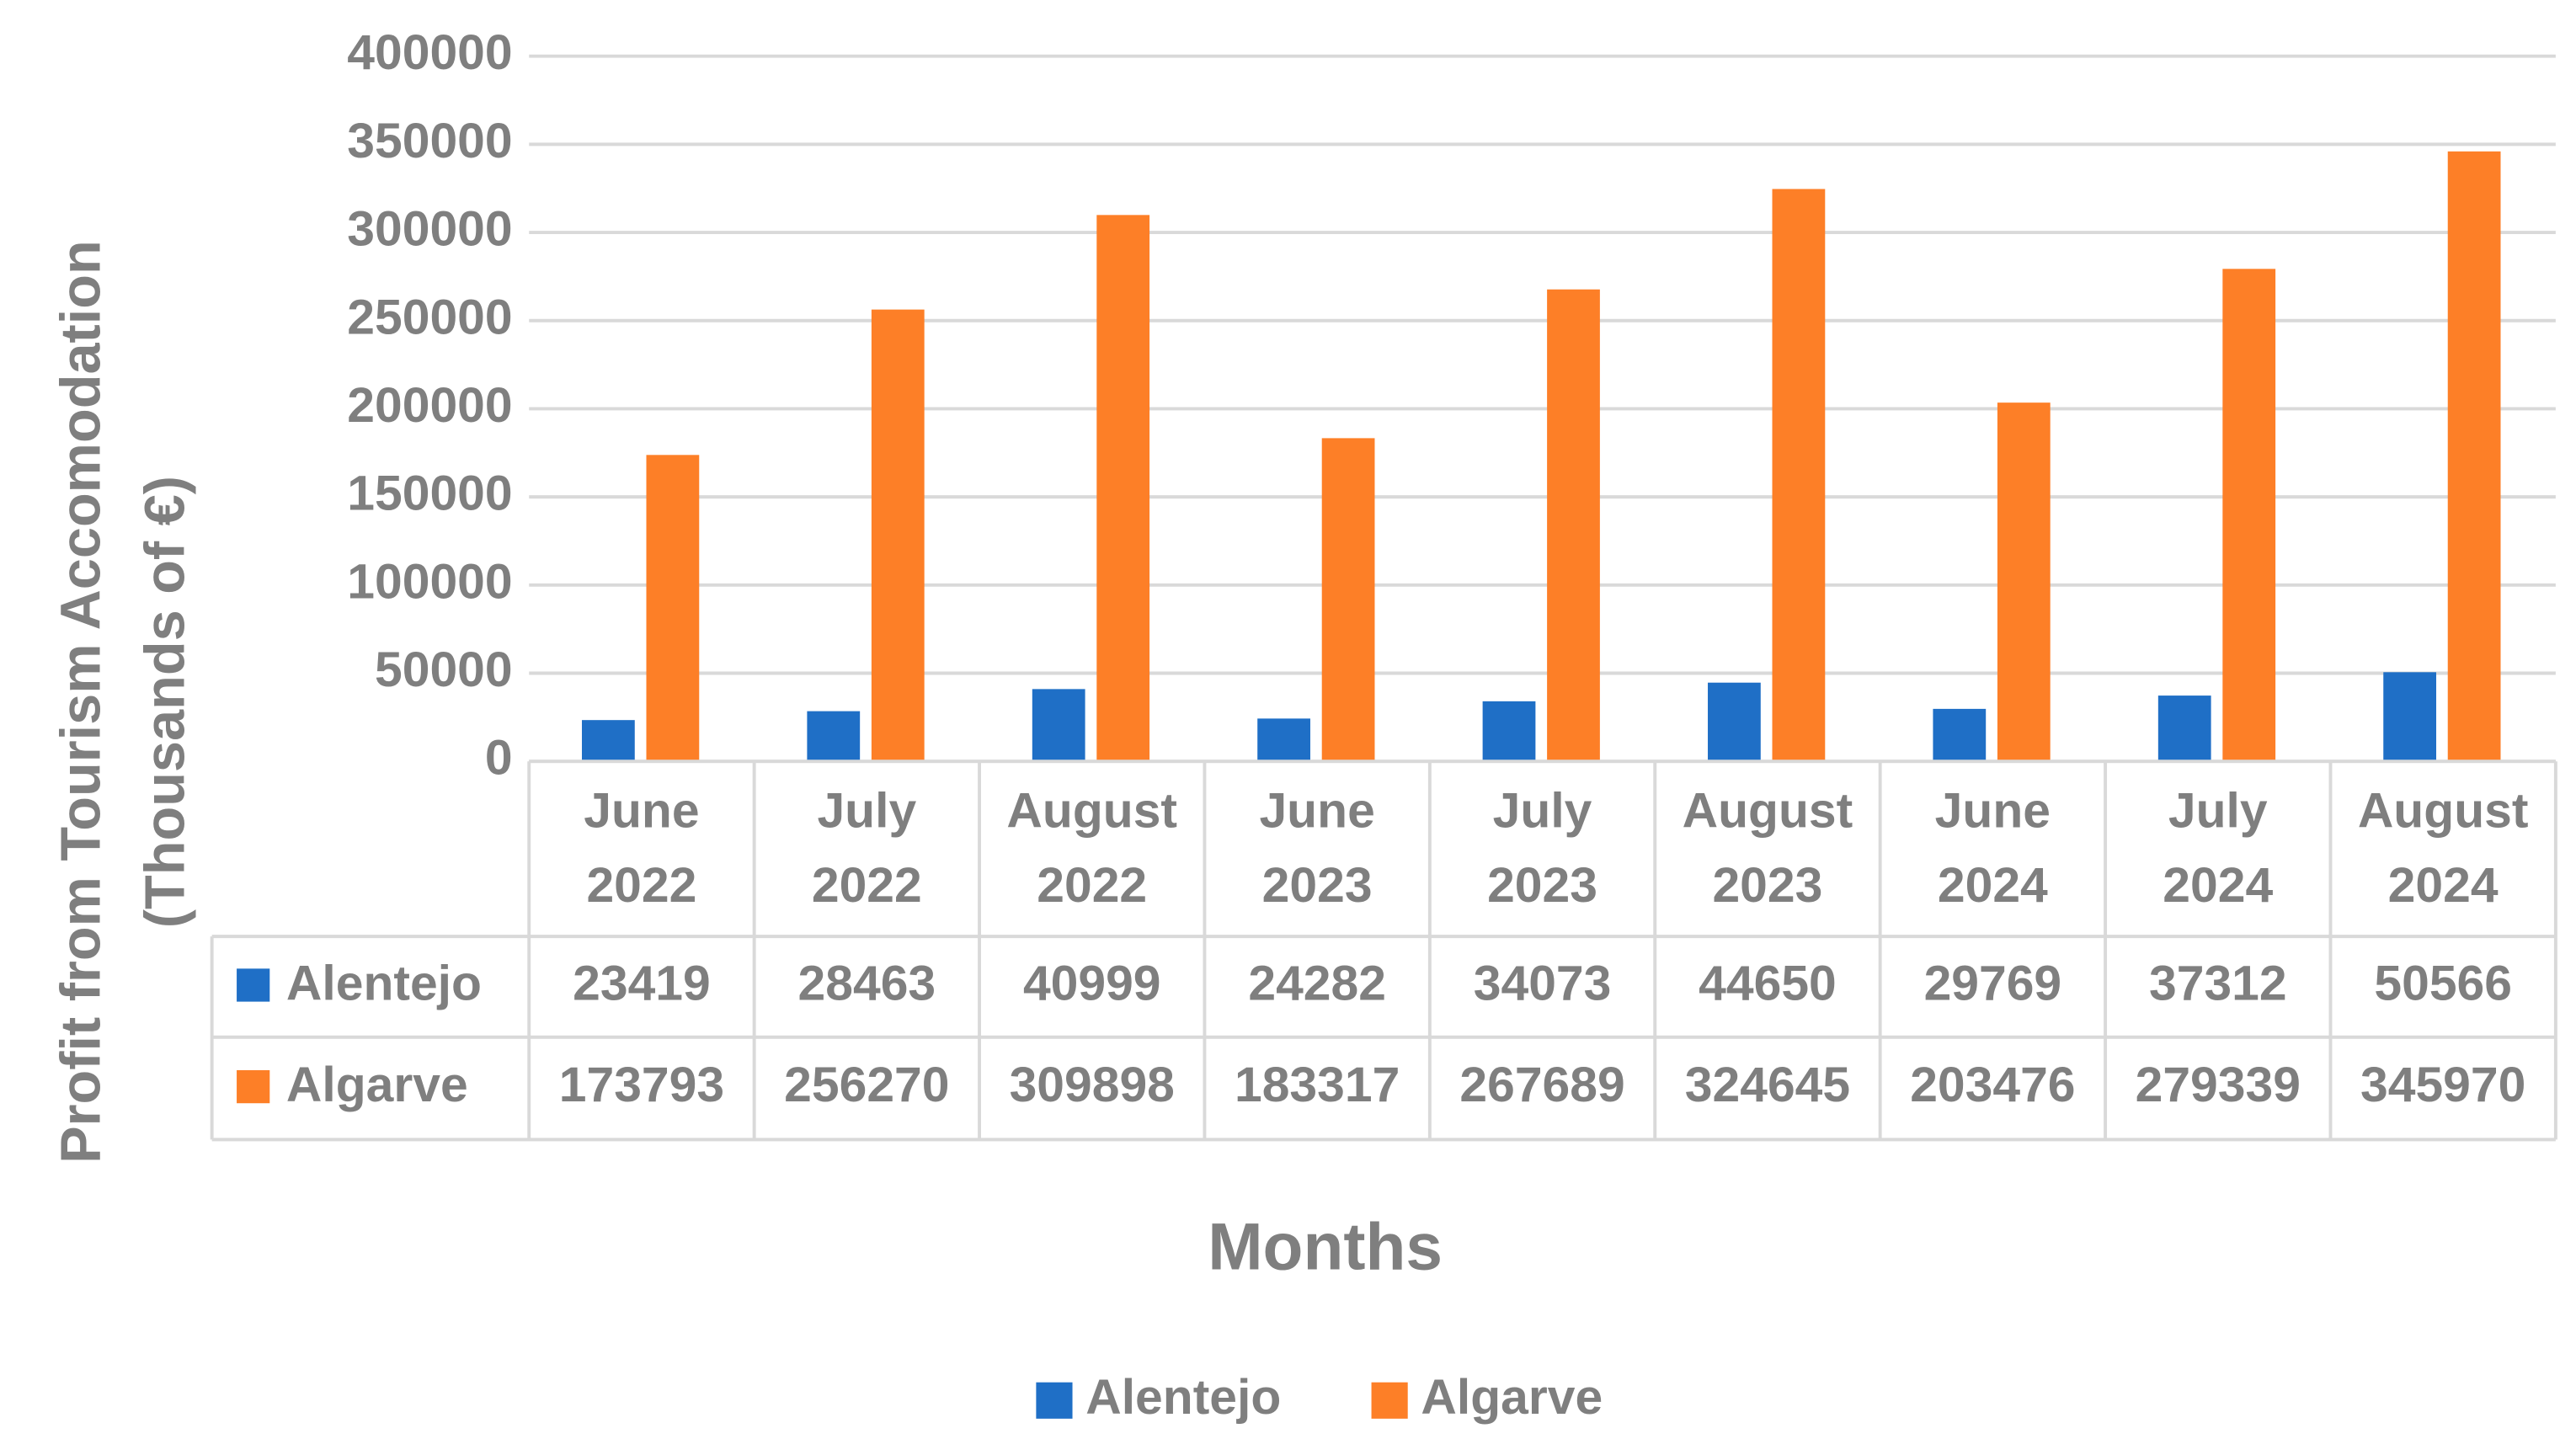  Describe the element at coordinates (867, 983) in the screenshot. I see `table-cell: 28463` at that location.